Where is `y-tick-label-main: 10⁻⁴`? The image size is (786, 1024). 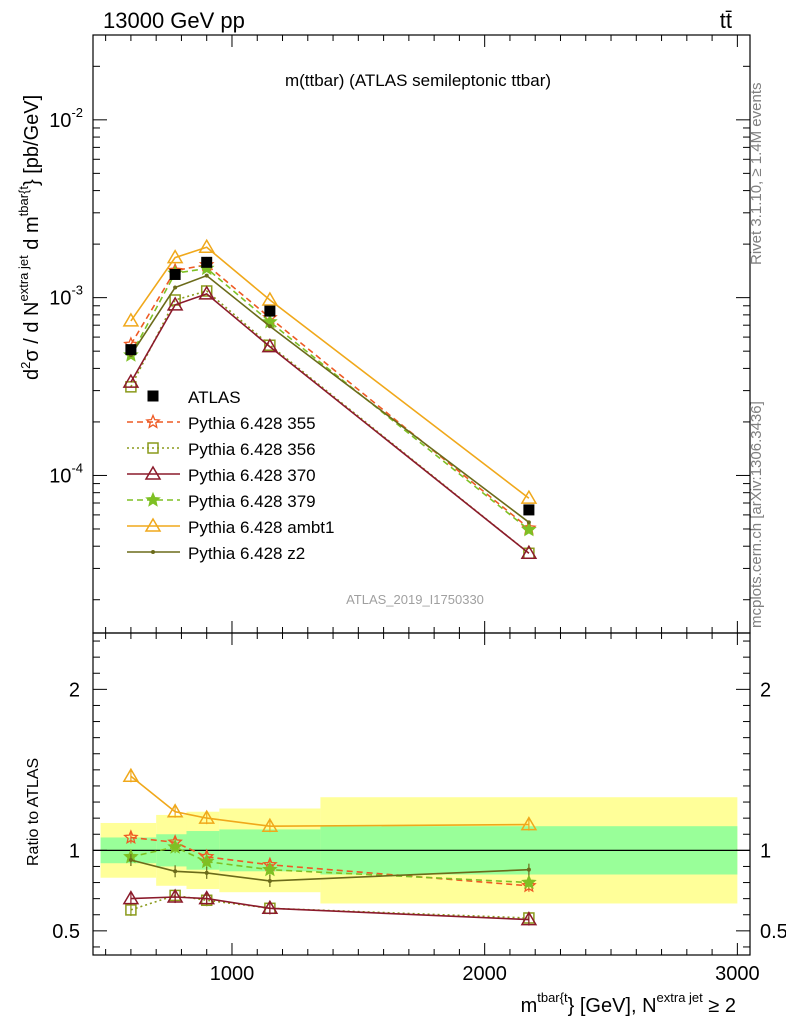 y-tick-label-main: 10⁻⁴ is located at coordinates (66, 473).